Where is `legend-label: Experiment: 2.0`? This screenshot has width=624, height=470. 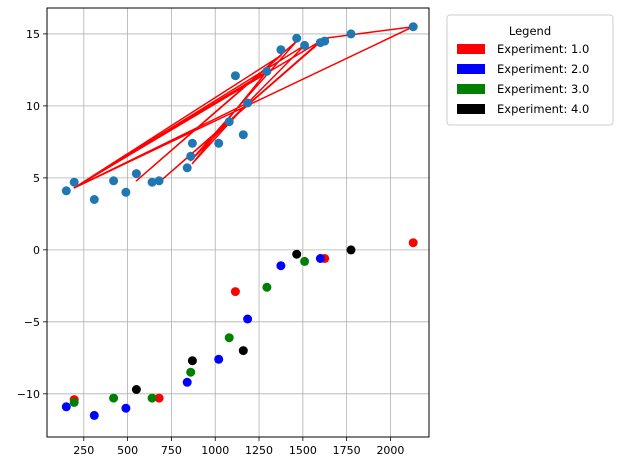 legend-label: Experiment: 2.0 is located at coordinates (543, 69).